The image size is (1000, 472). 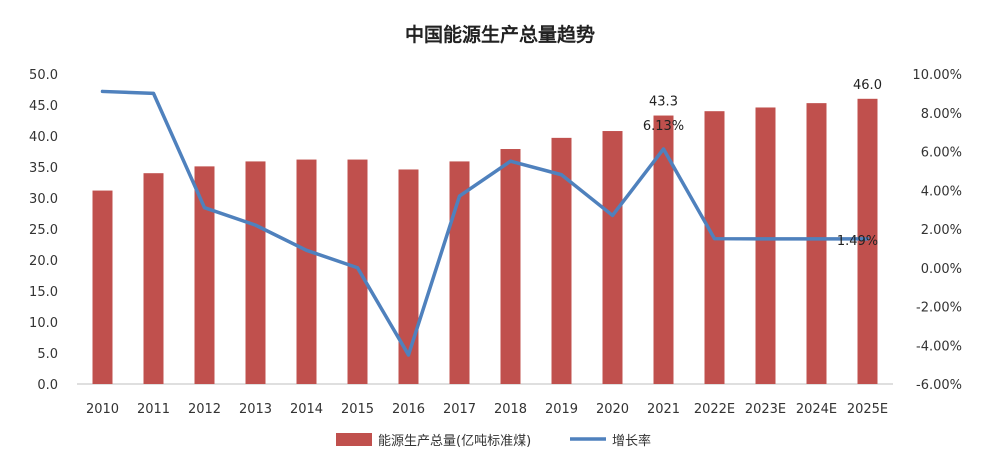 I want to click on y-left-tick-label: 10.0, so click(x=43, y=323).